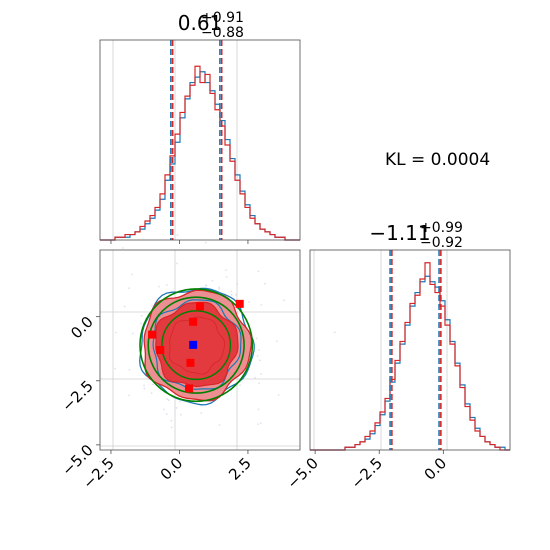  What do you see at coordinates (437, 160) in the screenshot?
I see `kl-label: KL = 0.0004` at bounding box center [437, 160].